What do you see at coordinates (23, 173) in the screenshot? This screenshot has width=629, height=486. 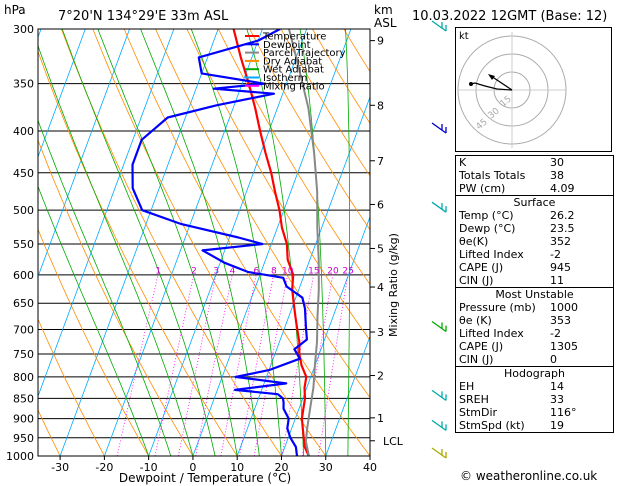 I see `pressure-tick-label: 450` at bounding box center [23, 173].